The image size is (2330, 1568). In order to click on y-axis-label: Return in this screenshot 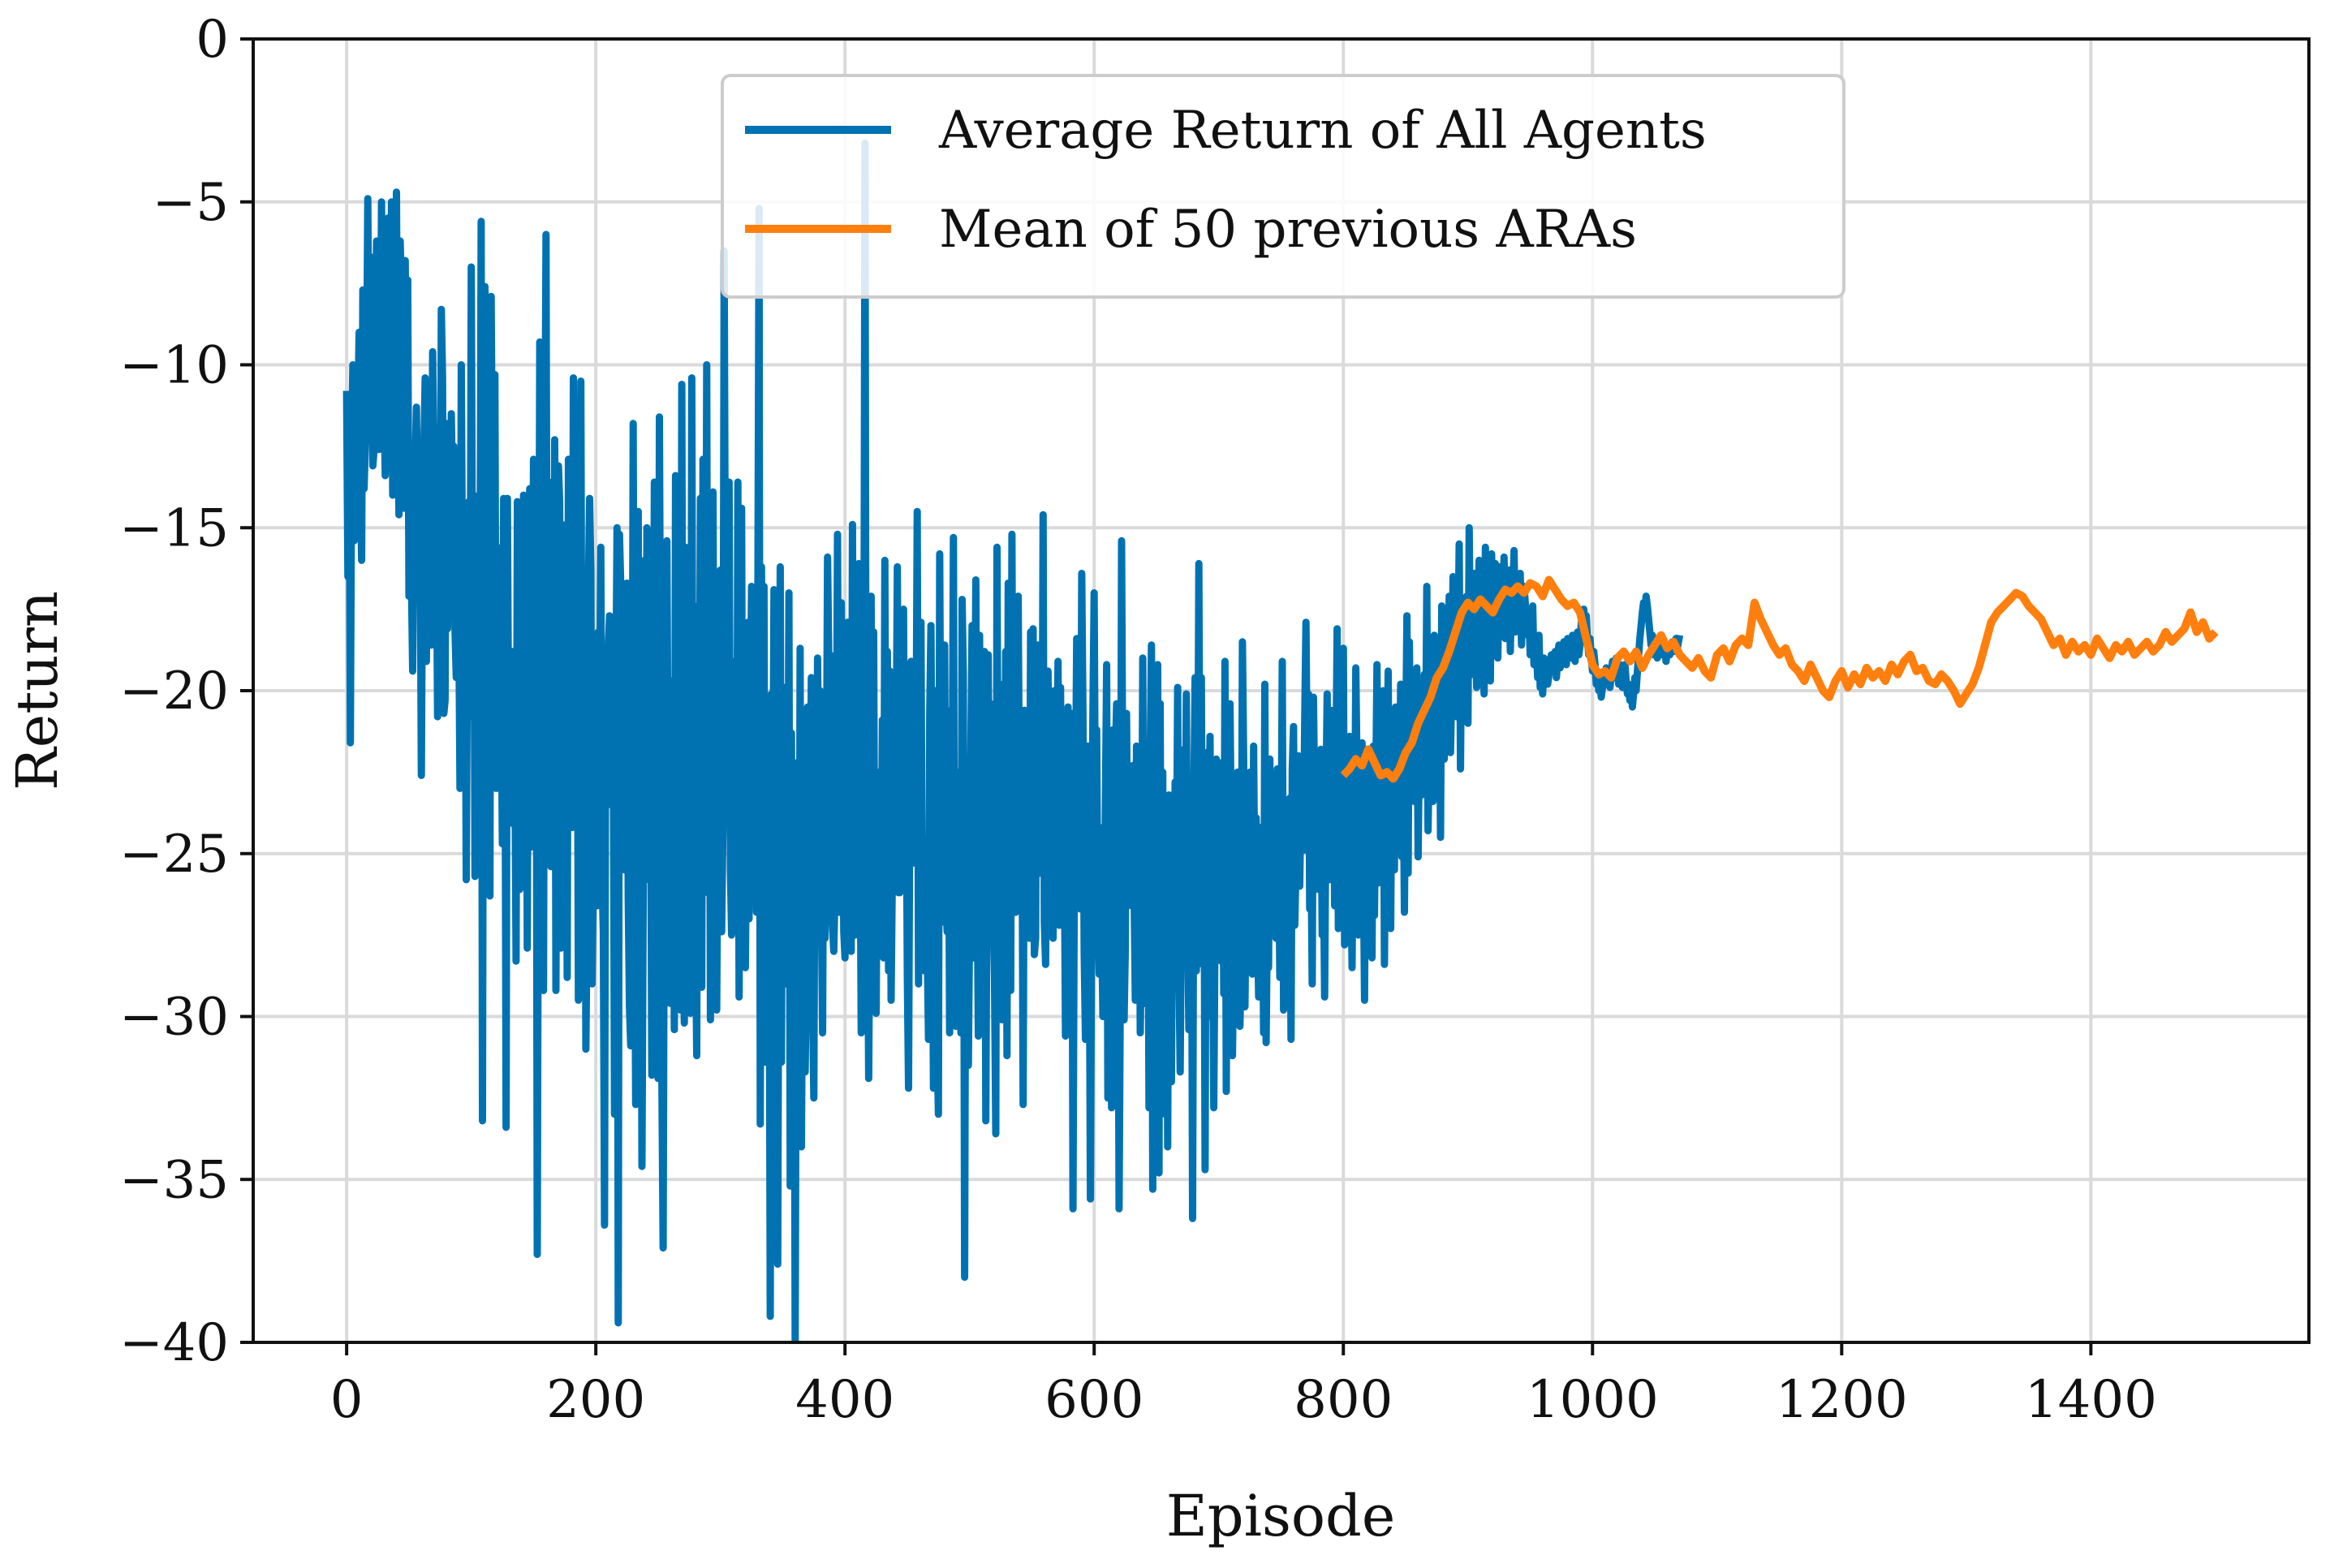, I will do `click(37, 691)`.